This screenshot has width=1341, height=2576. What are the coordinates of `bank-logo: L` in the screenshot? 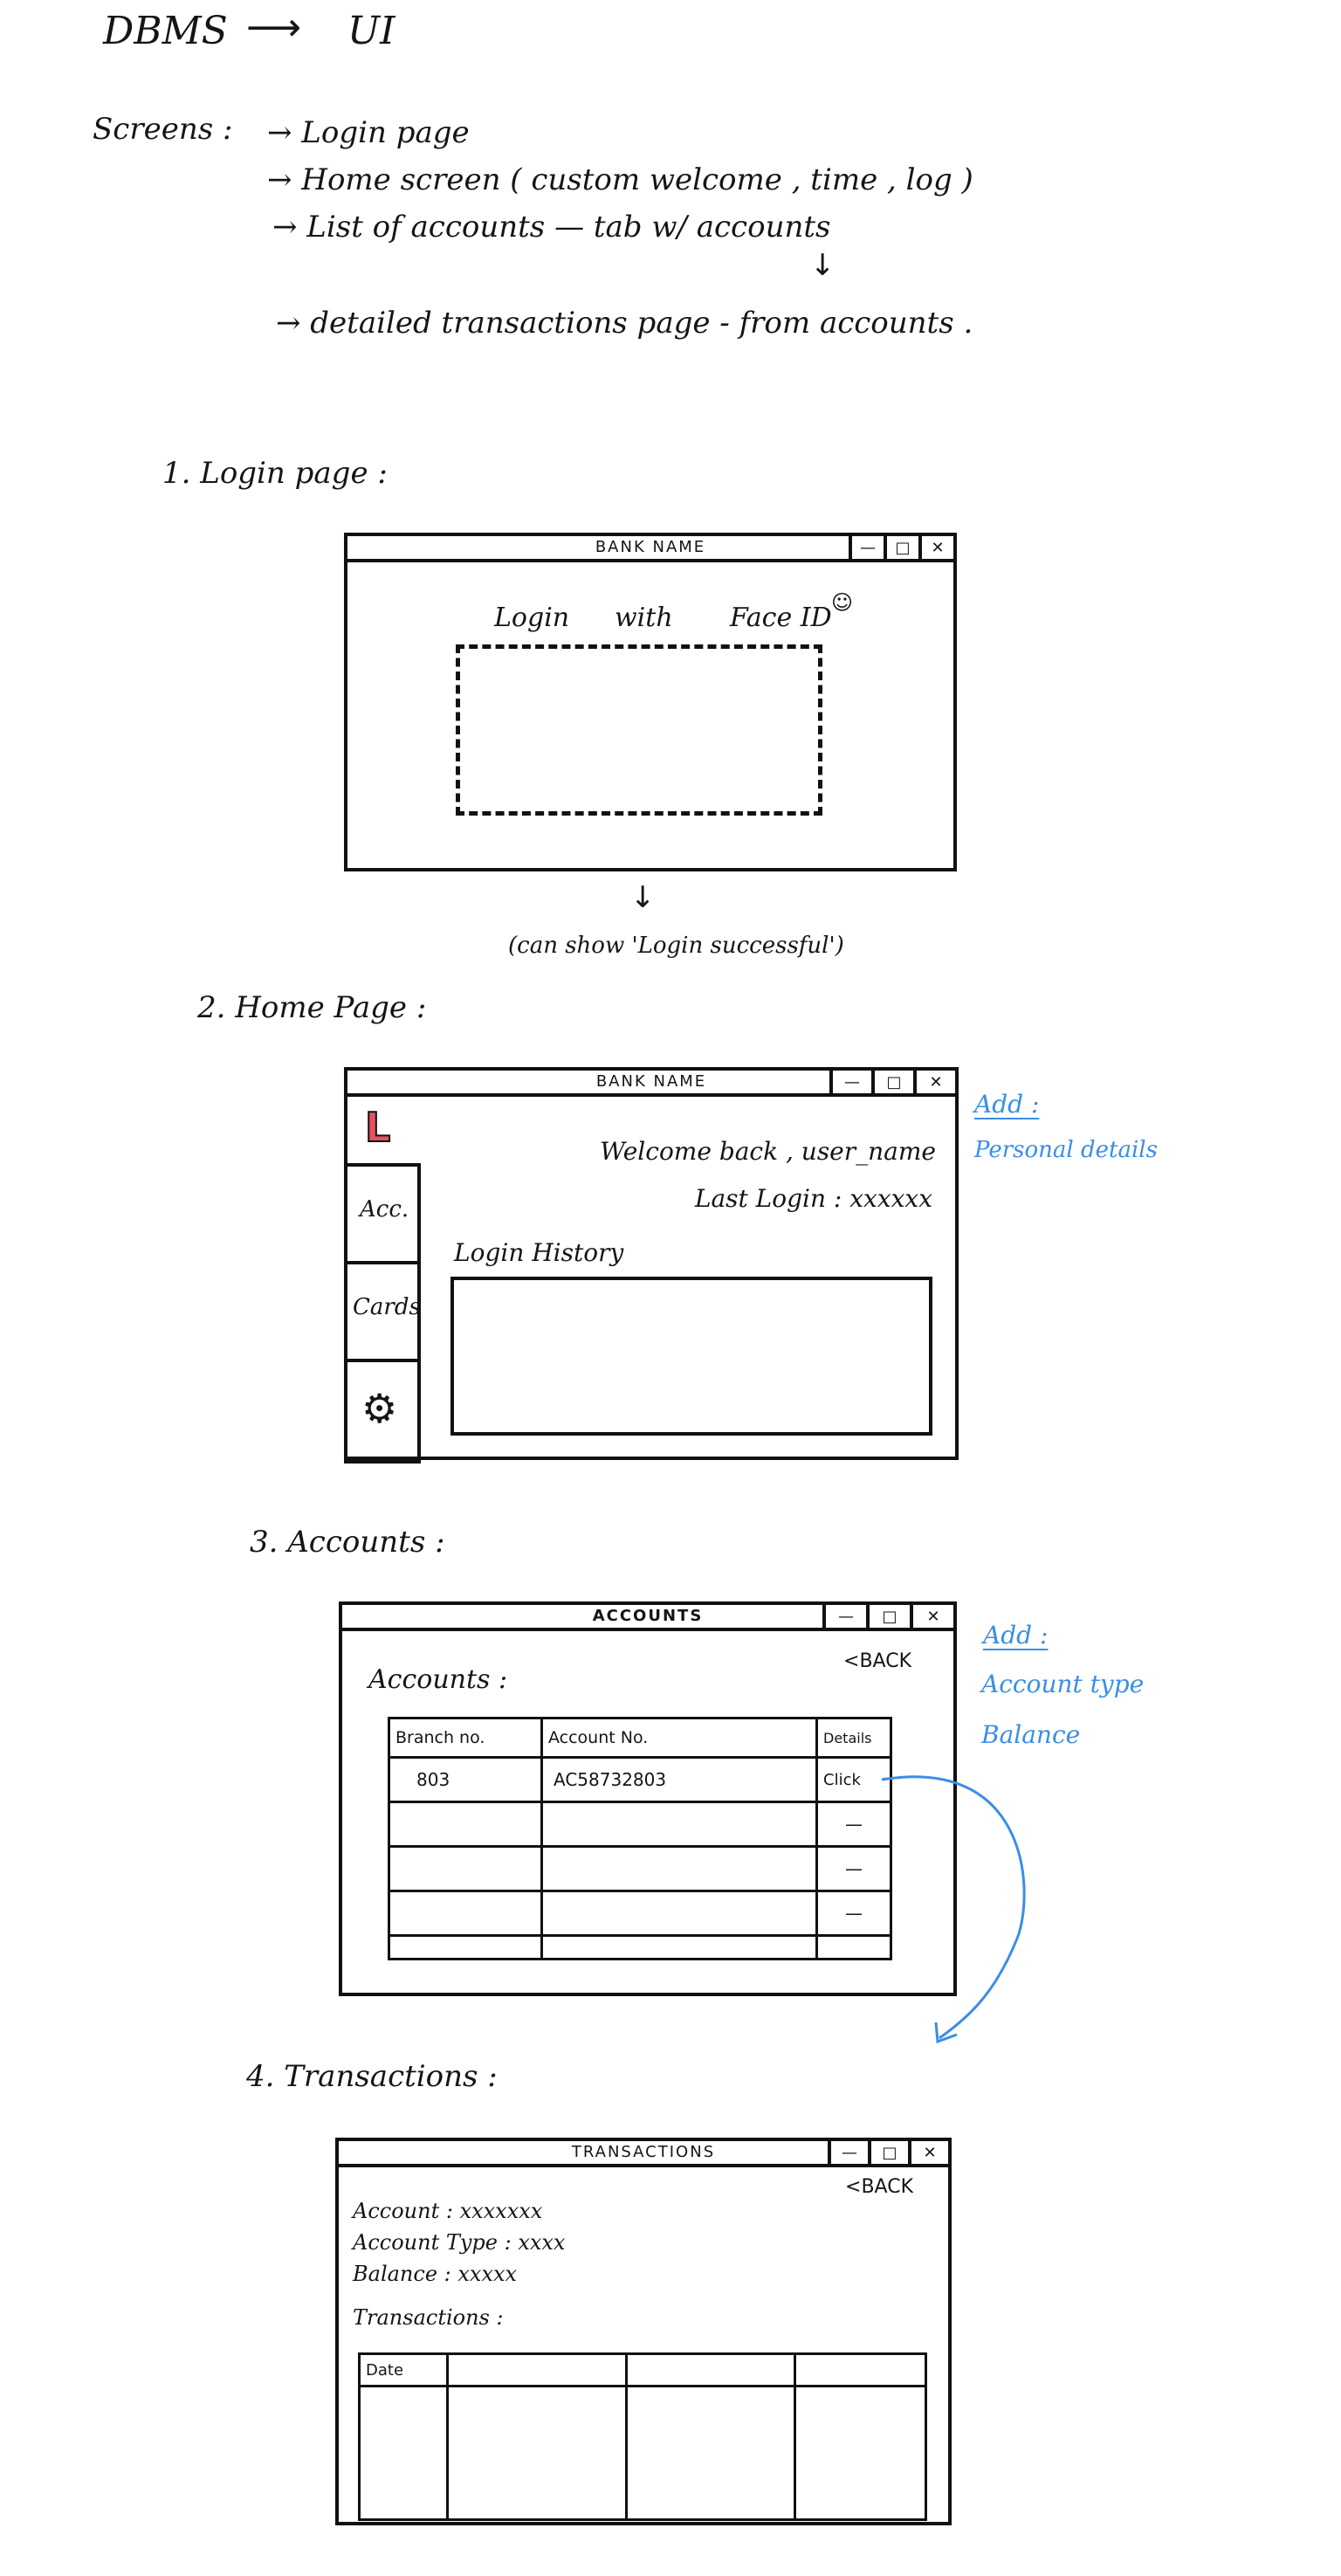 It's located at (377, 1127).